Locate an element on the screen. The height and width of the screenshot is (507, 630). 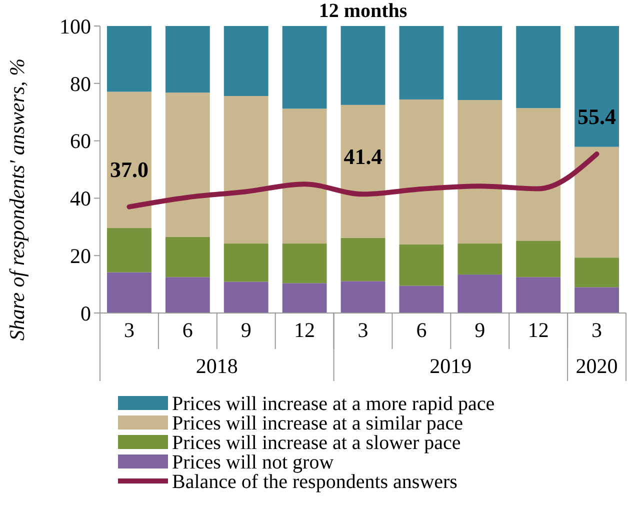
data-label: 55.4 is located at coordinates (597, 116).